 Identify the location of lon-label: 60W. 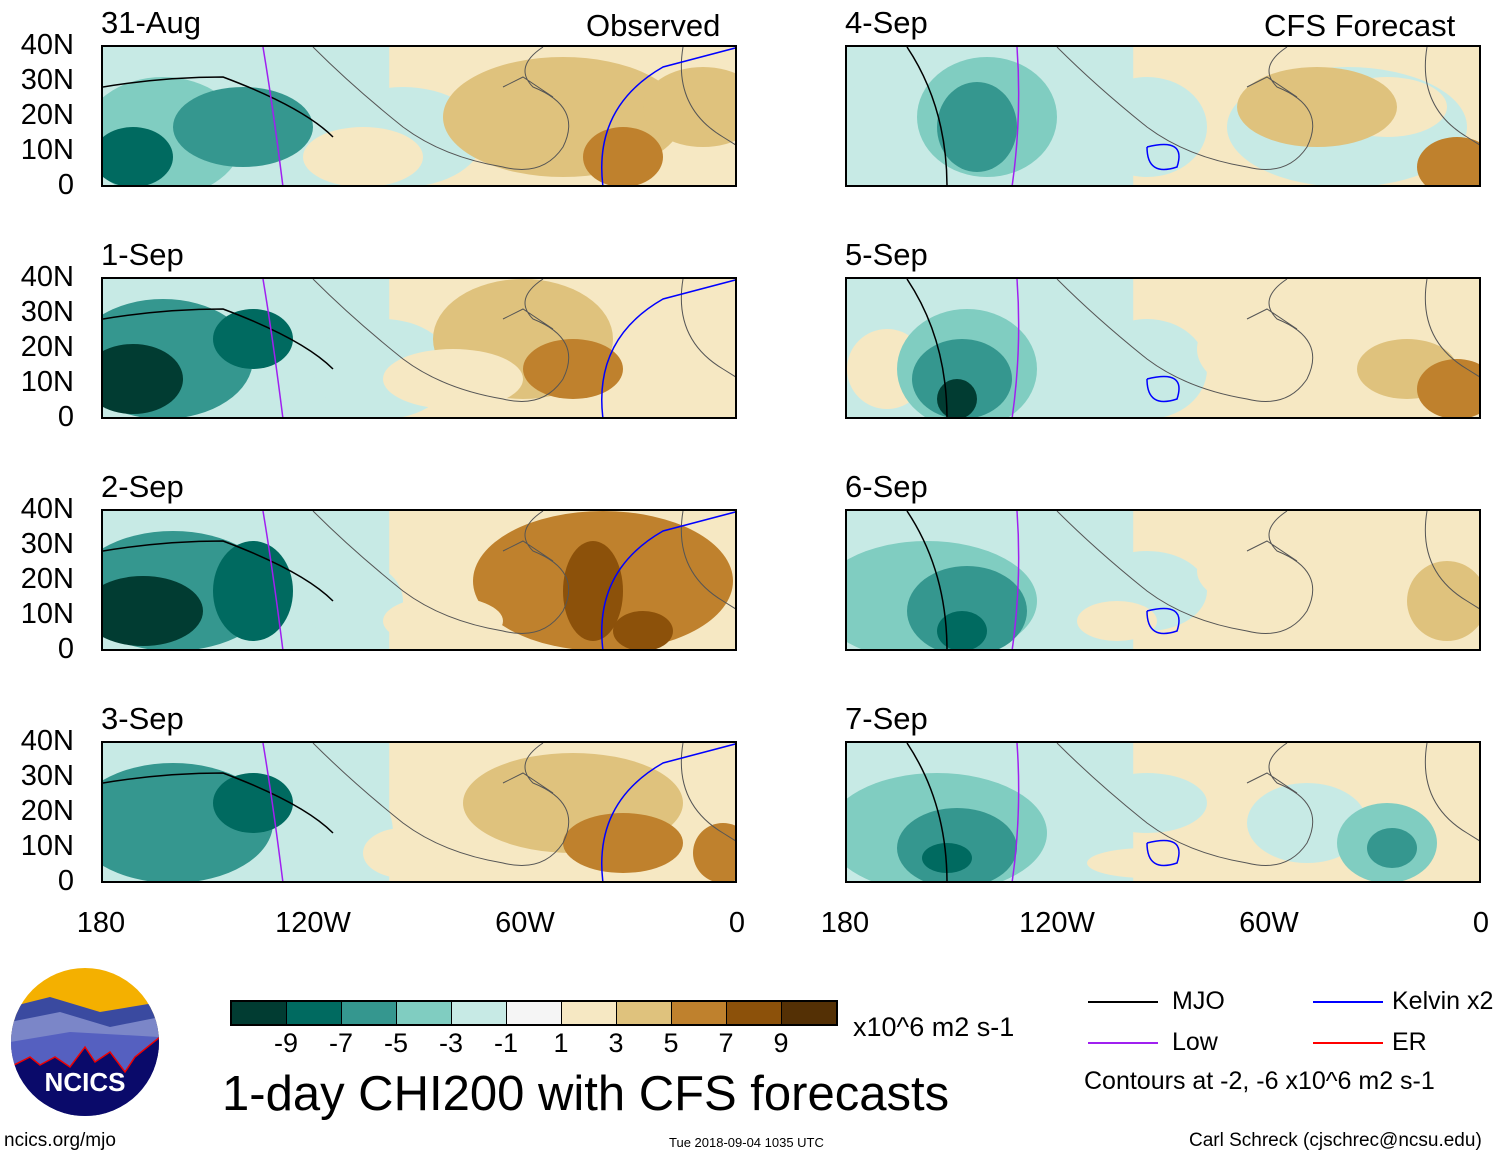
(525, 923).